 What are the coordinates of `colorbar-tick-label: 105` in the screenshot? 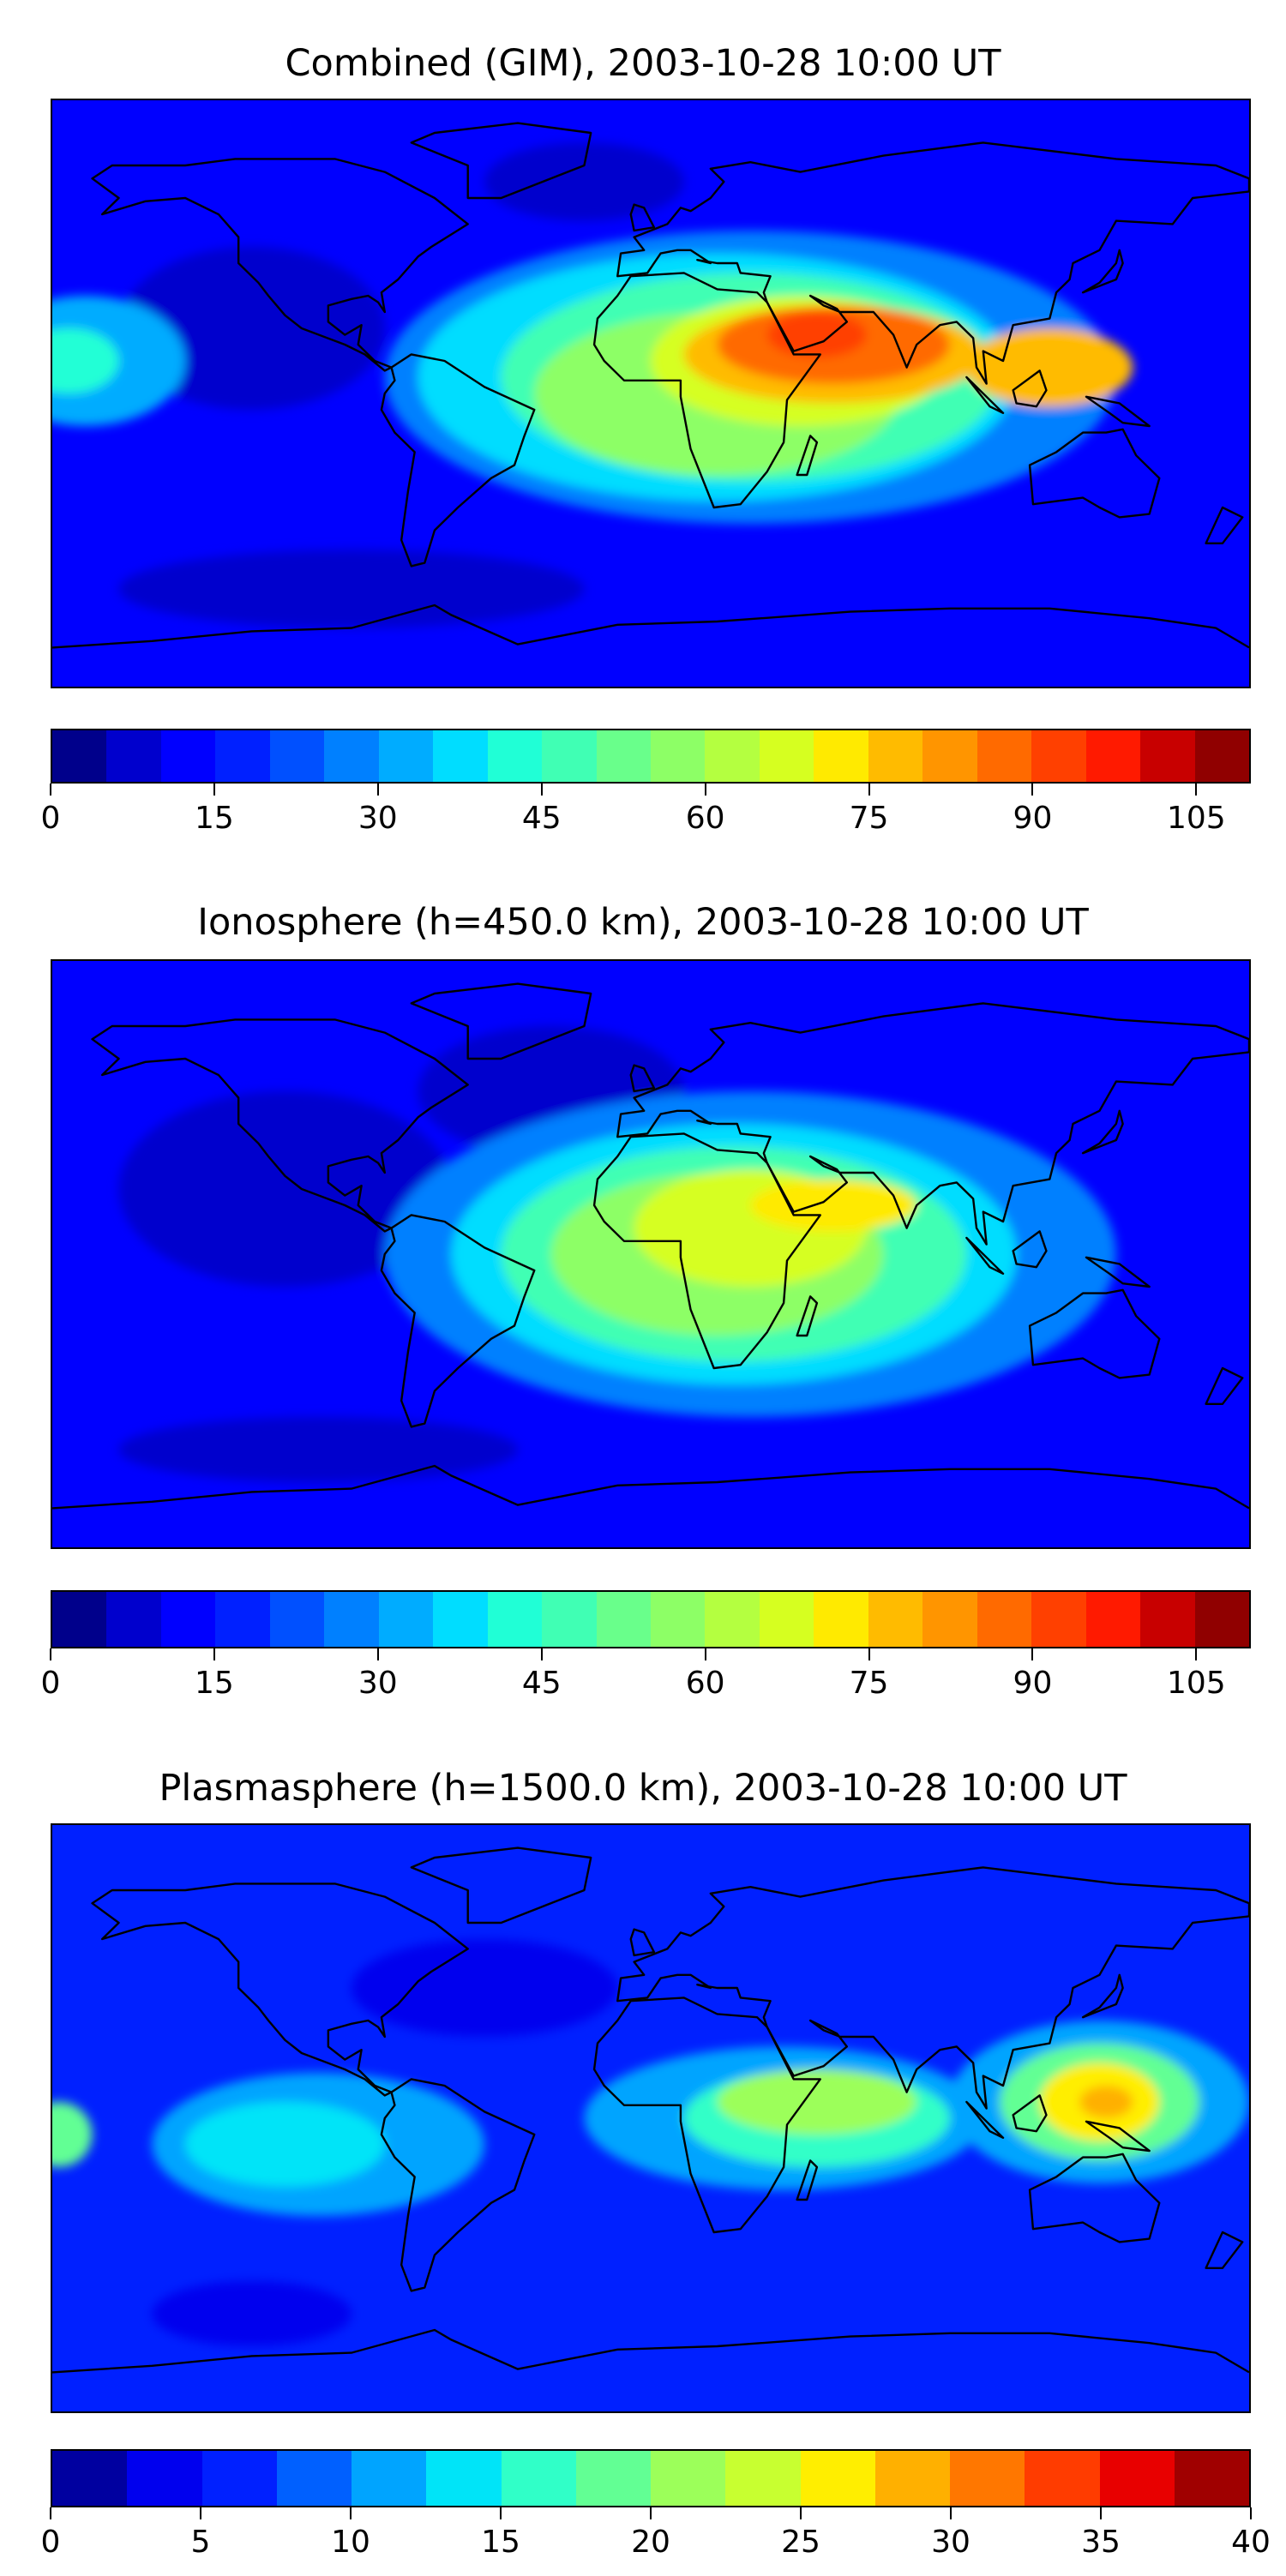 It's located at (1196, 1683).